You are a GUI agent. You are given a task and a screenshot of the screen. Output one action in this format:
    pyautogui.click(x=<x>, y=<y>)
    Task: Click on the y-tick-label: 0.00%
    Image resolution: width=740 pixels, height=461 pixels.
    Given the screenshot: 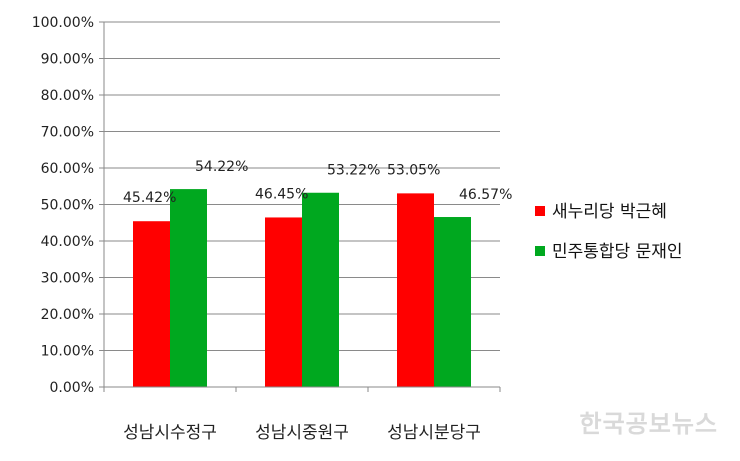 What is the action you would take?
    pyautogui.click(x=72, y=388)
    